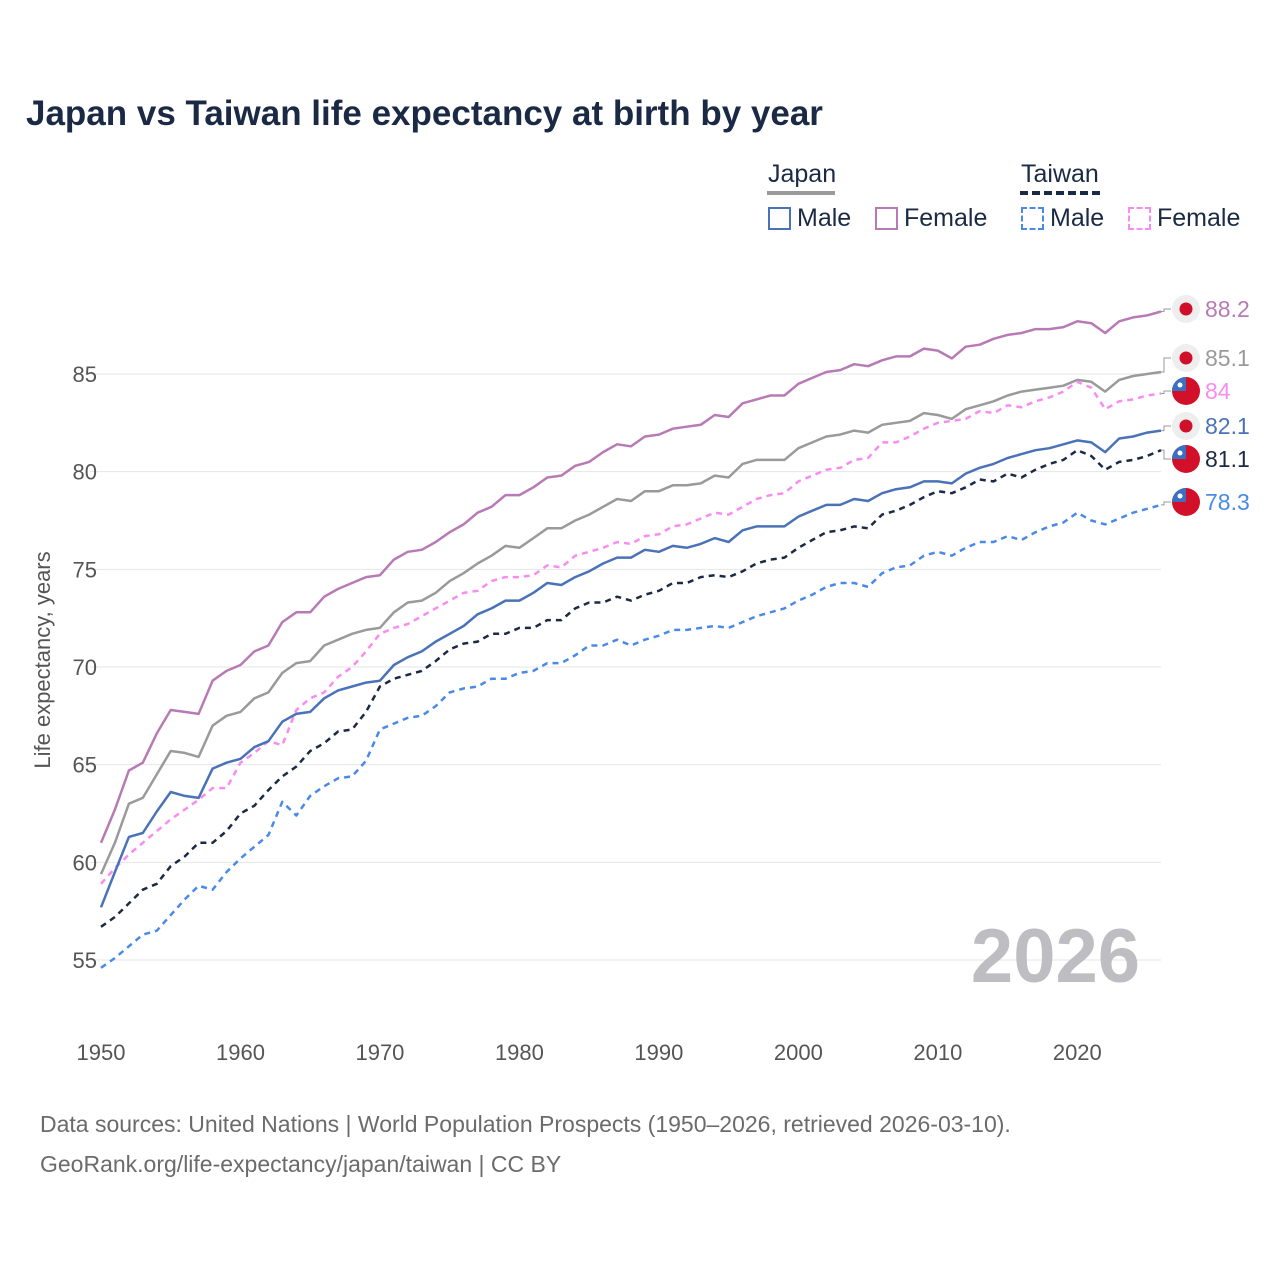 The image size is (1280, 1280). What do you see at coordinates (1055, 956) in the screenshot?
I see `year-watermark: 2026` at bounding box center [1055, 956].